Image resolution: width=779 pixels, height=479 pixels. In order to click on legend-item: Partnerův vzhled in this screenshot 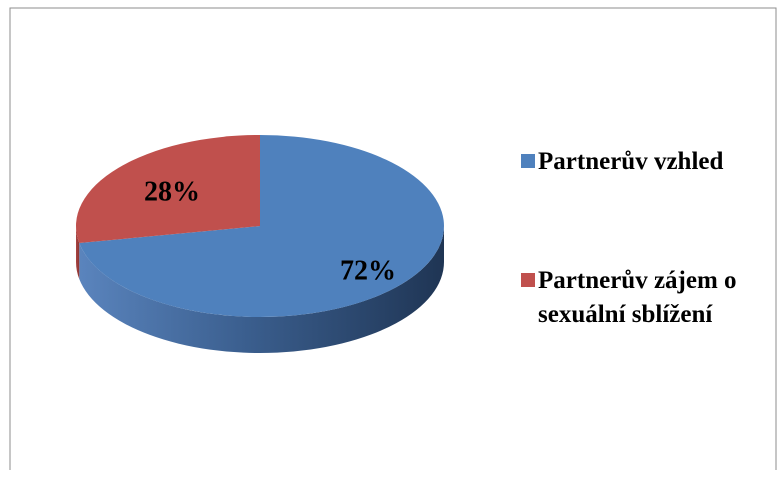, I will do `click(641, 162)`.